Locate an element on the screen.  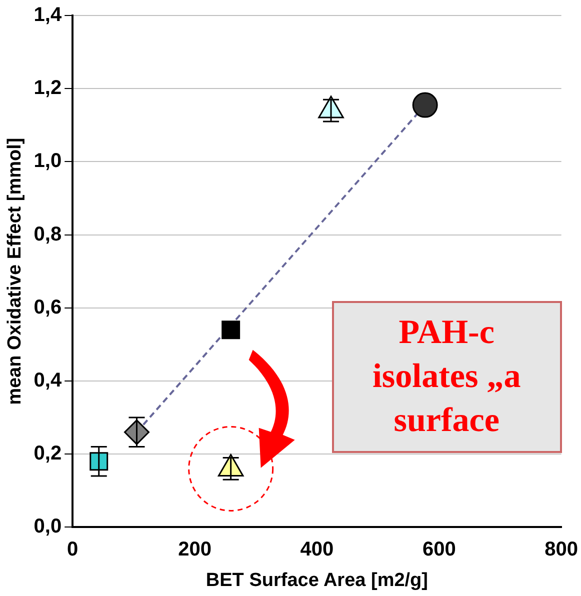
y-tick-label: 1,4 is located at coordinates (48, 15).